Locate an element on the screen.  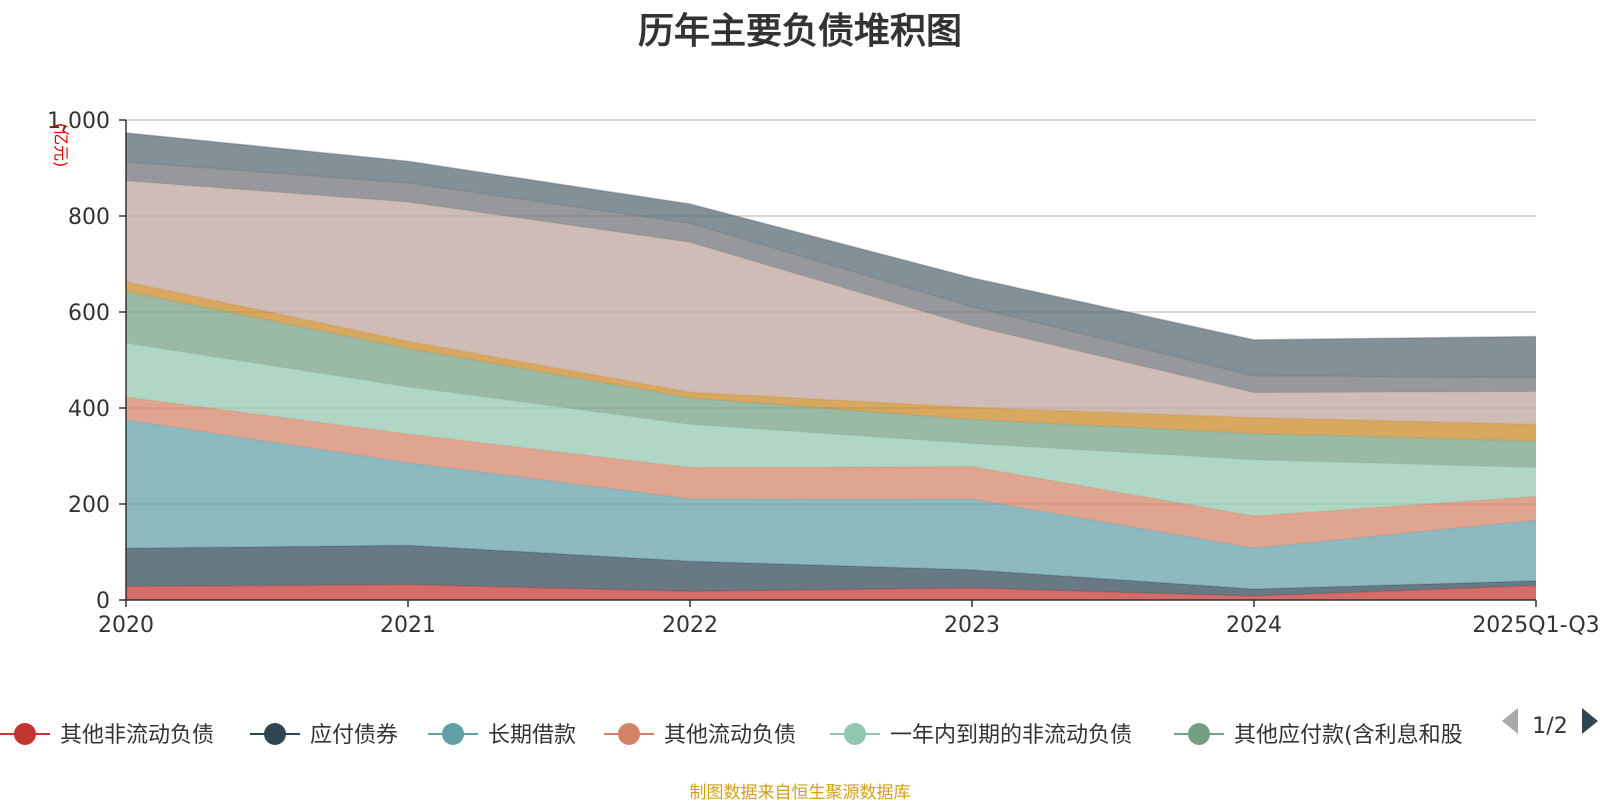
x-tick-label: 2020 is located at coordinates (126, 625).